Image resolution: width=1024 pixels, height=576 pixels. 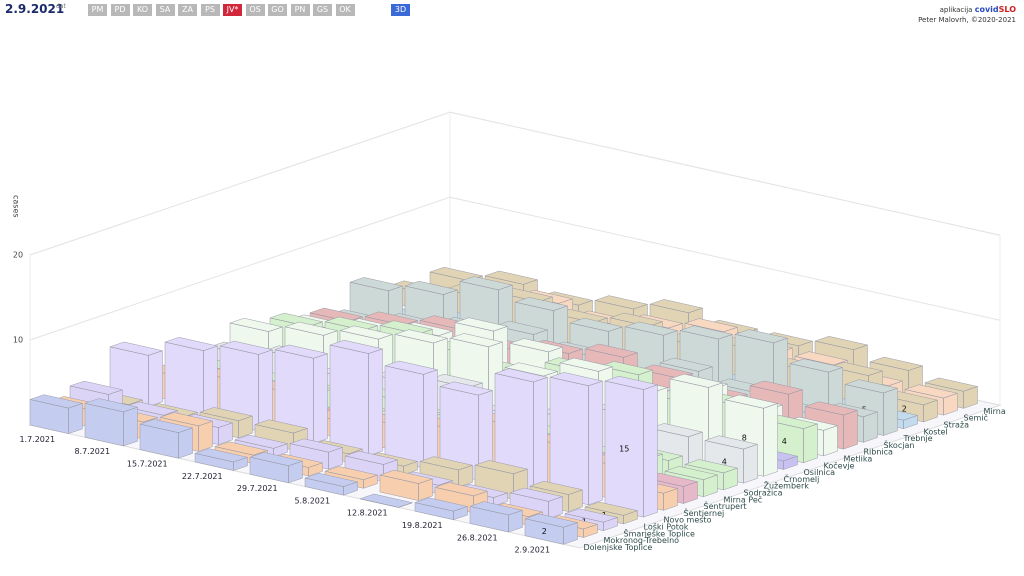 What do you see at coordinates (477, 537) in the screenshot?
I see `x-tick-label: 26.8.2021` at bounding box center [477, 537].